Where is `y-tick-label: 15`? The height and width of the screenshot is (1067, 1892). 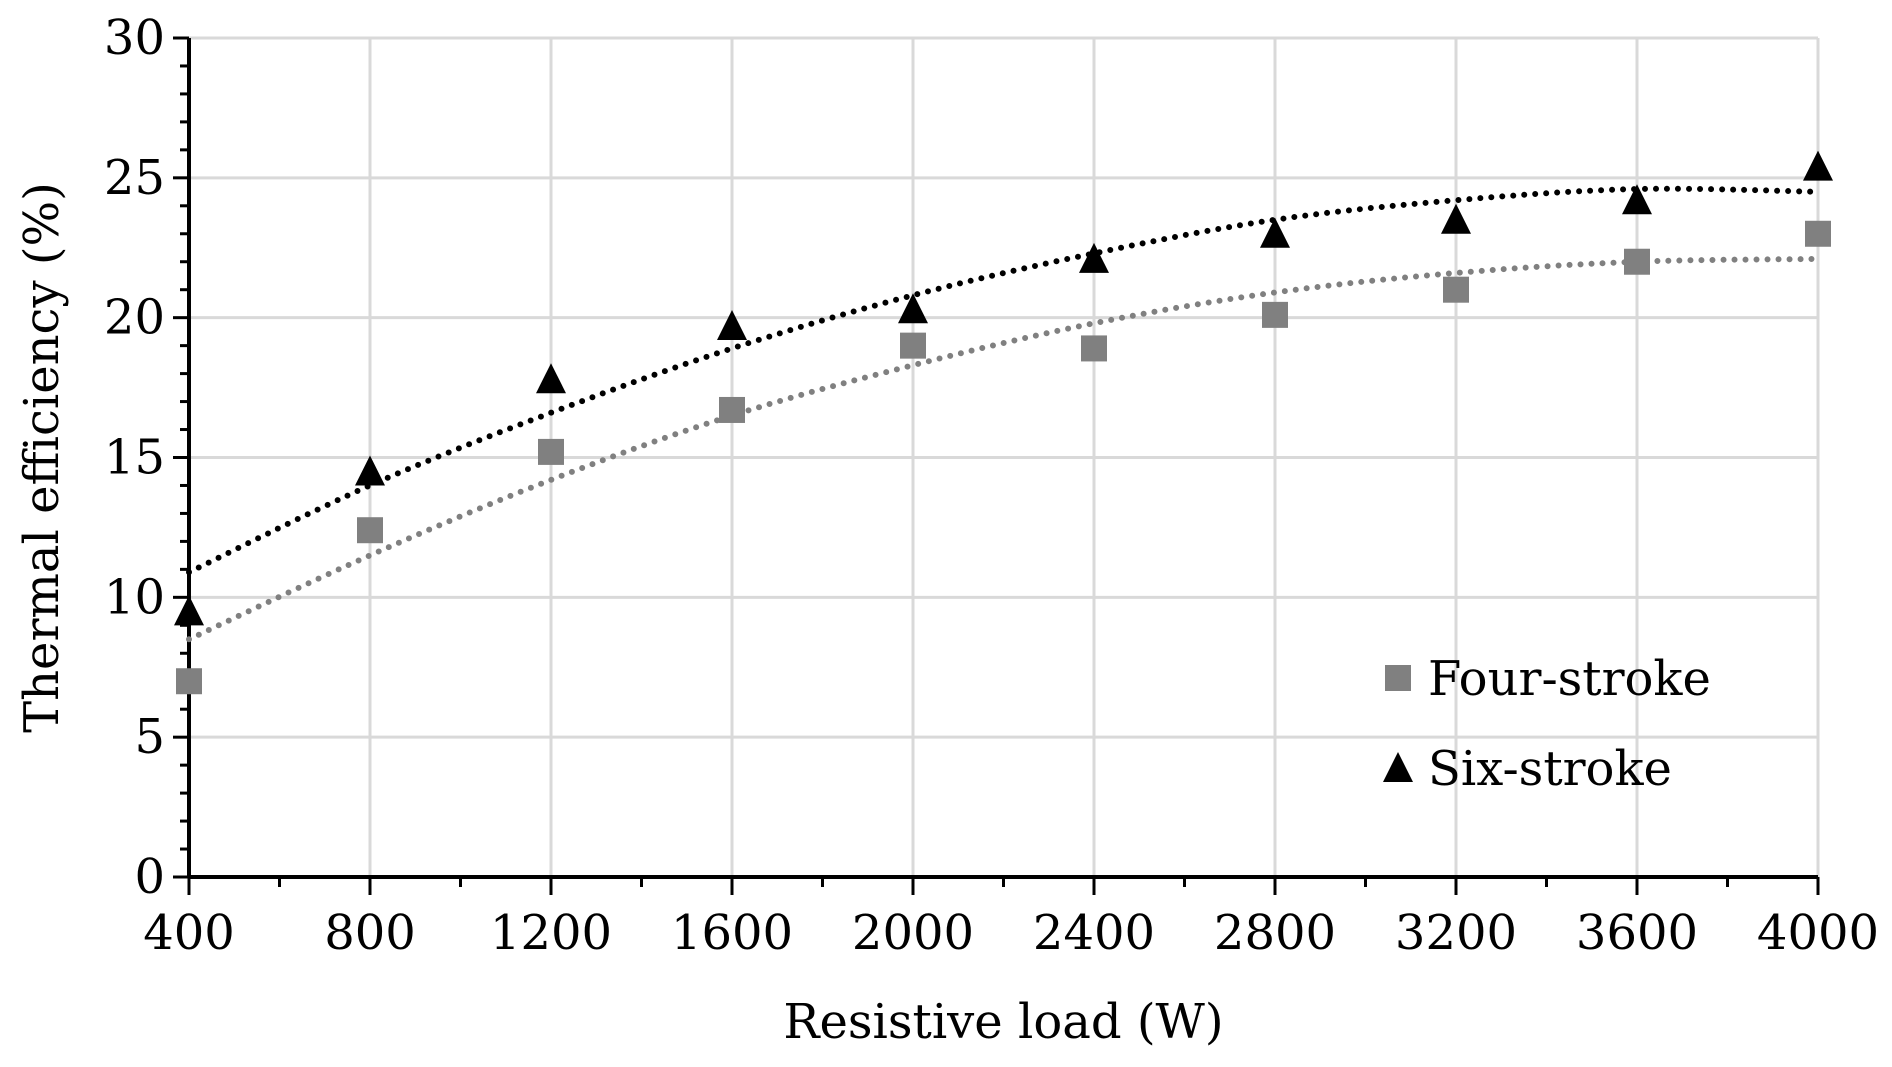 y-tick-label: 15 is located at coordinates (134, 458).